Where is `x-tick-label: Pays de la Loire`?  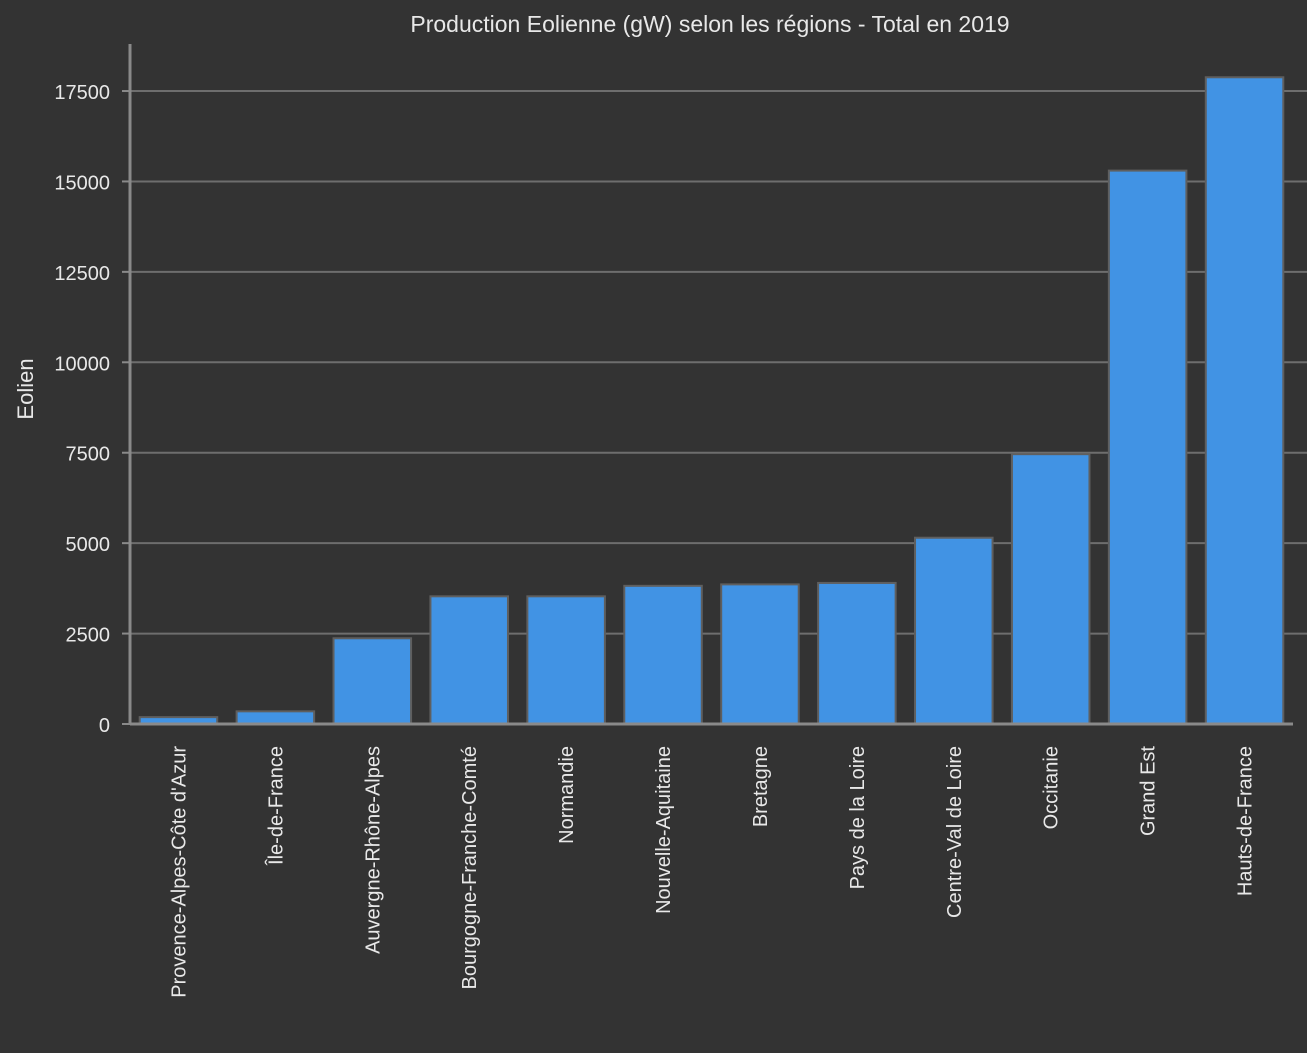
x-tick-label: Pays de la Loire is located at coordinates (858, 817).